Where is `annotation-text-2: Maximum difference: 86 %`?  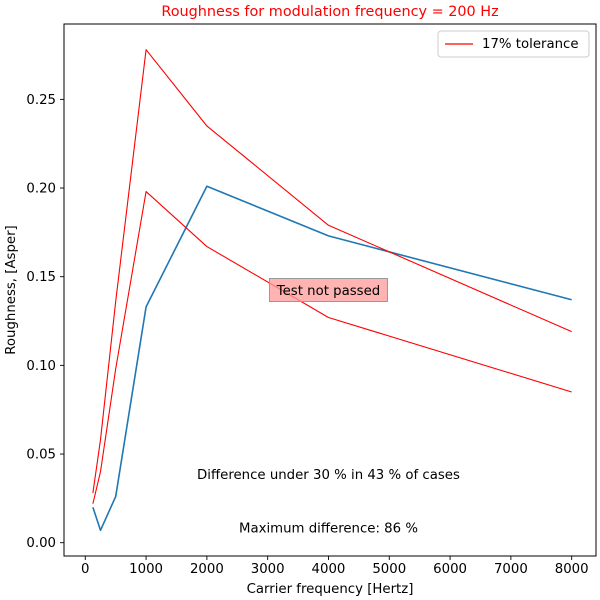 annotation-text-2: Maximum difference: 86 % is located at coordinates (328, 528).